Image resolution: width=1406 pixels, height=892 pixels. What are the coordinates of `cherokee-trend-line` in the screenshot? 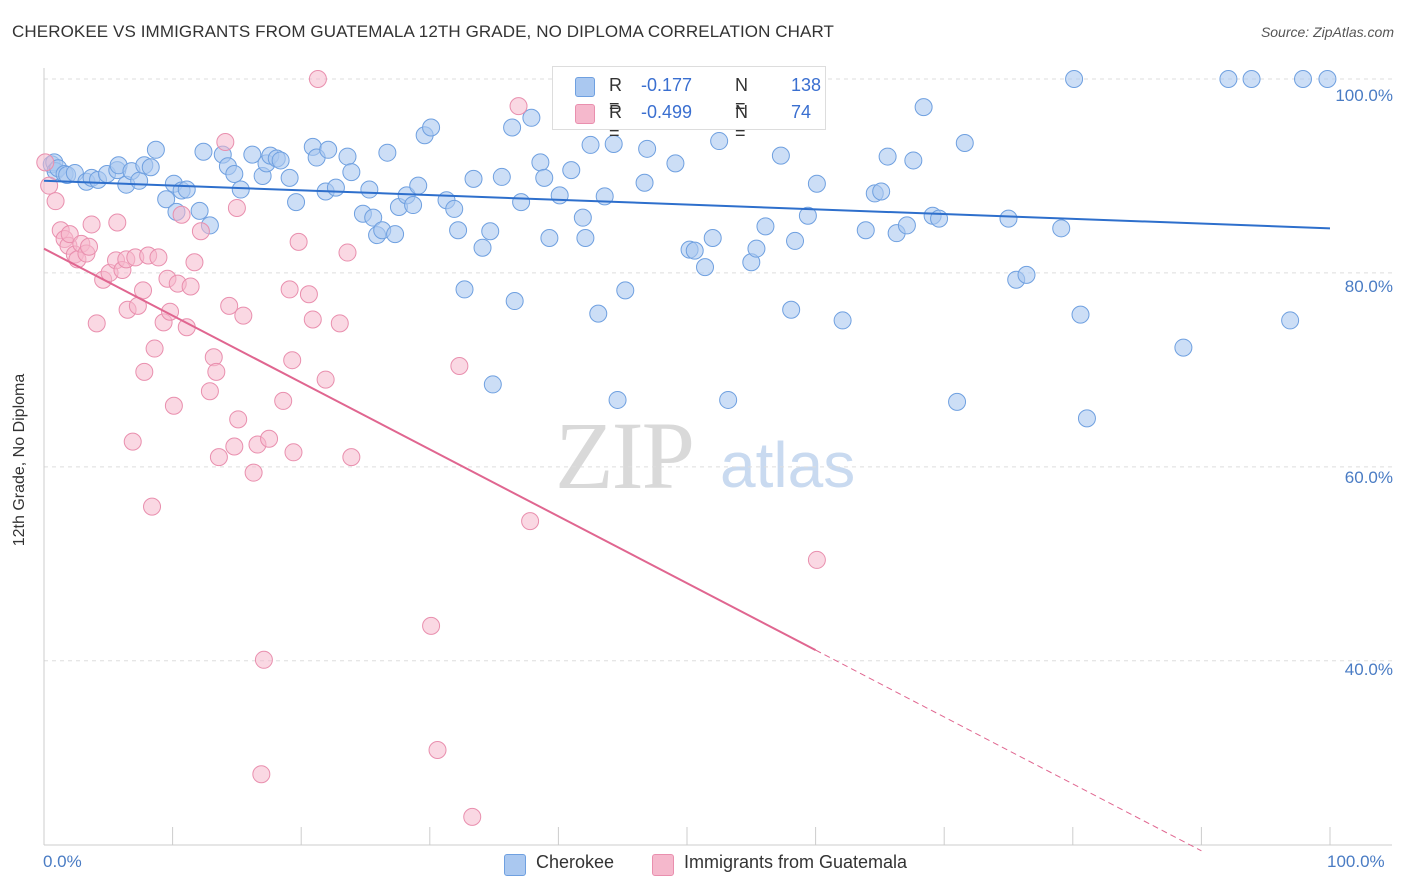 It's located at (687, 204).